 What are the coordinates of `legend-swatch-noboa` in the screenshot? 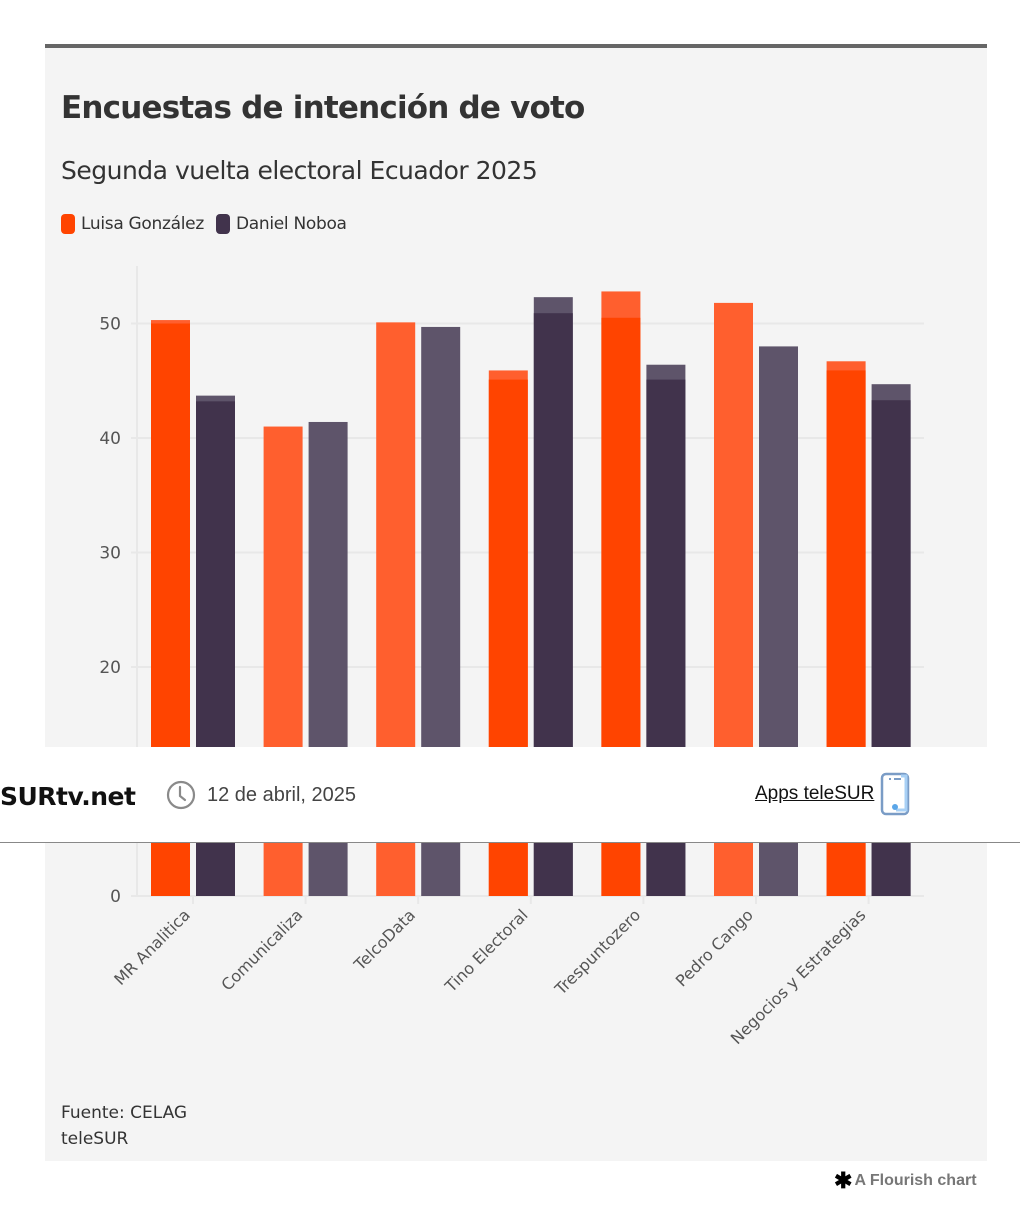 It's located at (222, 224).